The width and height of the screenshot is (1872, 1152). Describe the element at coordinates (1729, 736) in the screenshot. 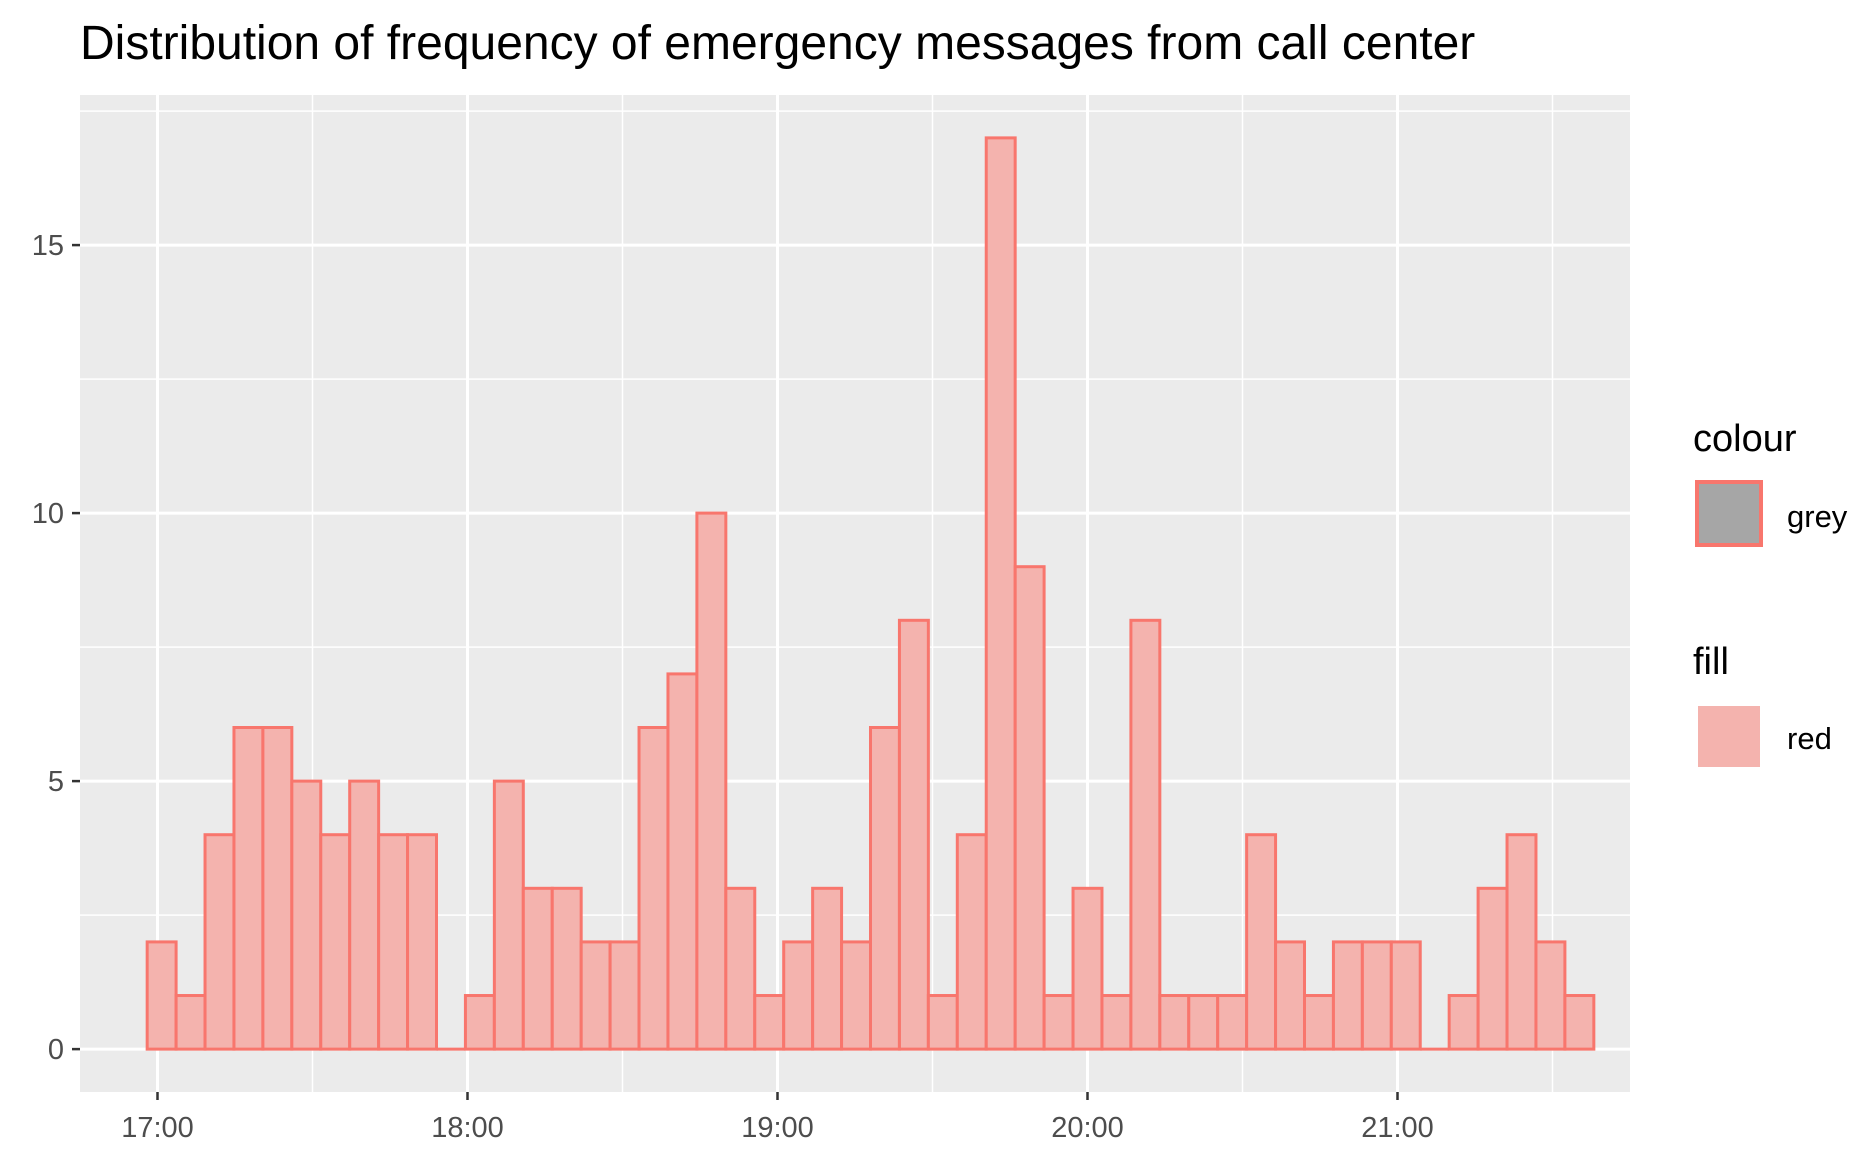

I see `legend-key-red` at that location.